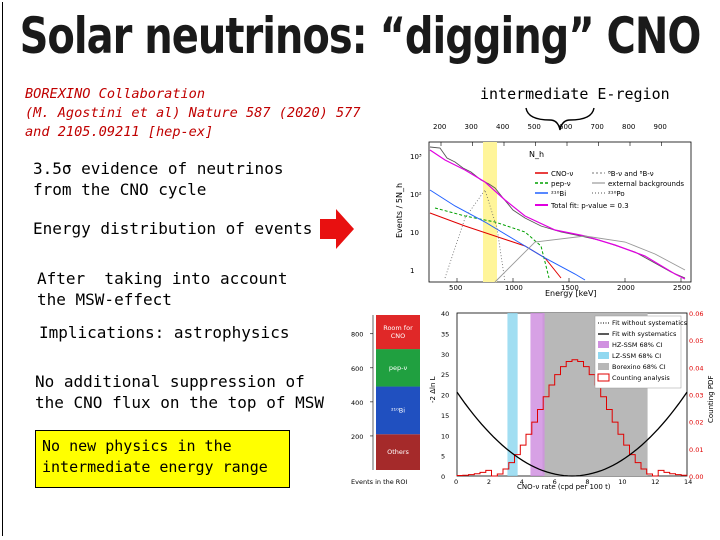  Describe the element at coordinates (575, 94) in the screenshot. I see `intermediate-region-label: intermediate E-region` at that location.